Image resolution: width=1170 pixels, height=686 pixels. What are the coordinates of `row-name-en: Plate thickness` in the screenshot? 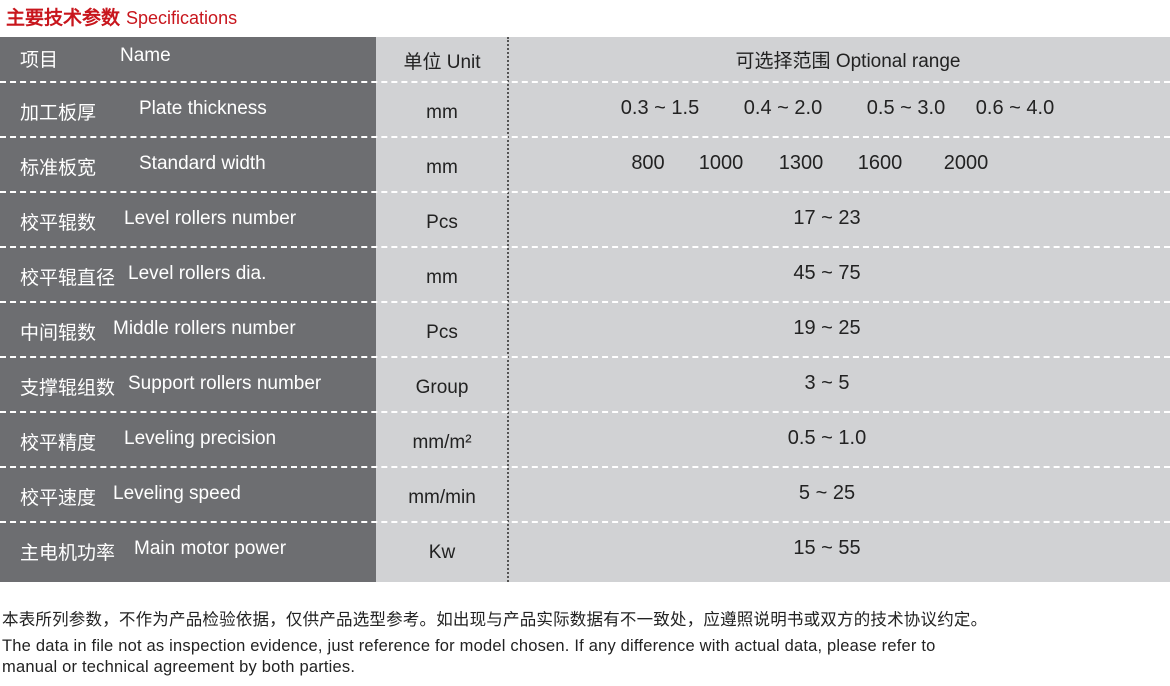 It's located at (203, 108).